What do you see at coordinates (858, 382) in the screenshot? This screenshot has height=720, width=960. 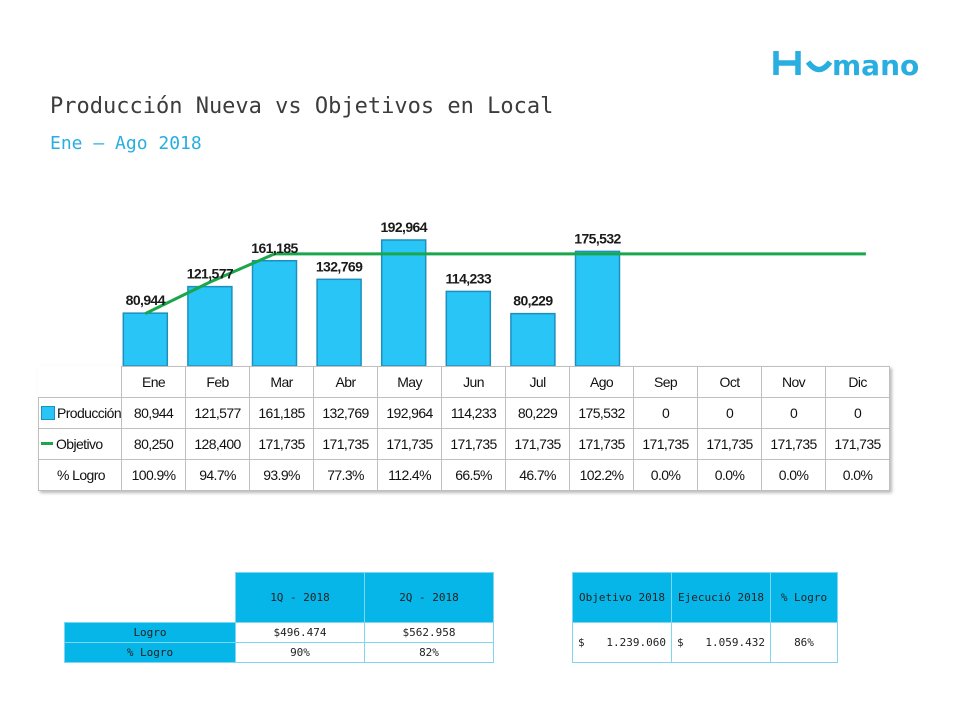 I see `month-header: Dic` at bounding box center [858, 382].